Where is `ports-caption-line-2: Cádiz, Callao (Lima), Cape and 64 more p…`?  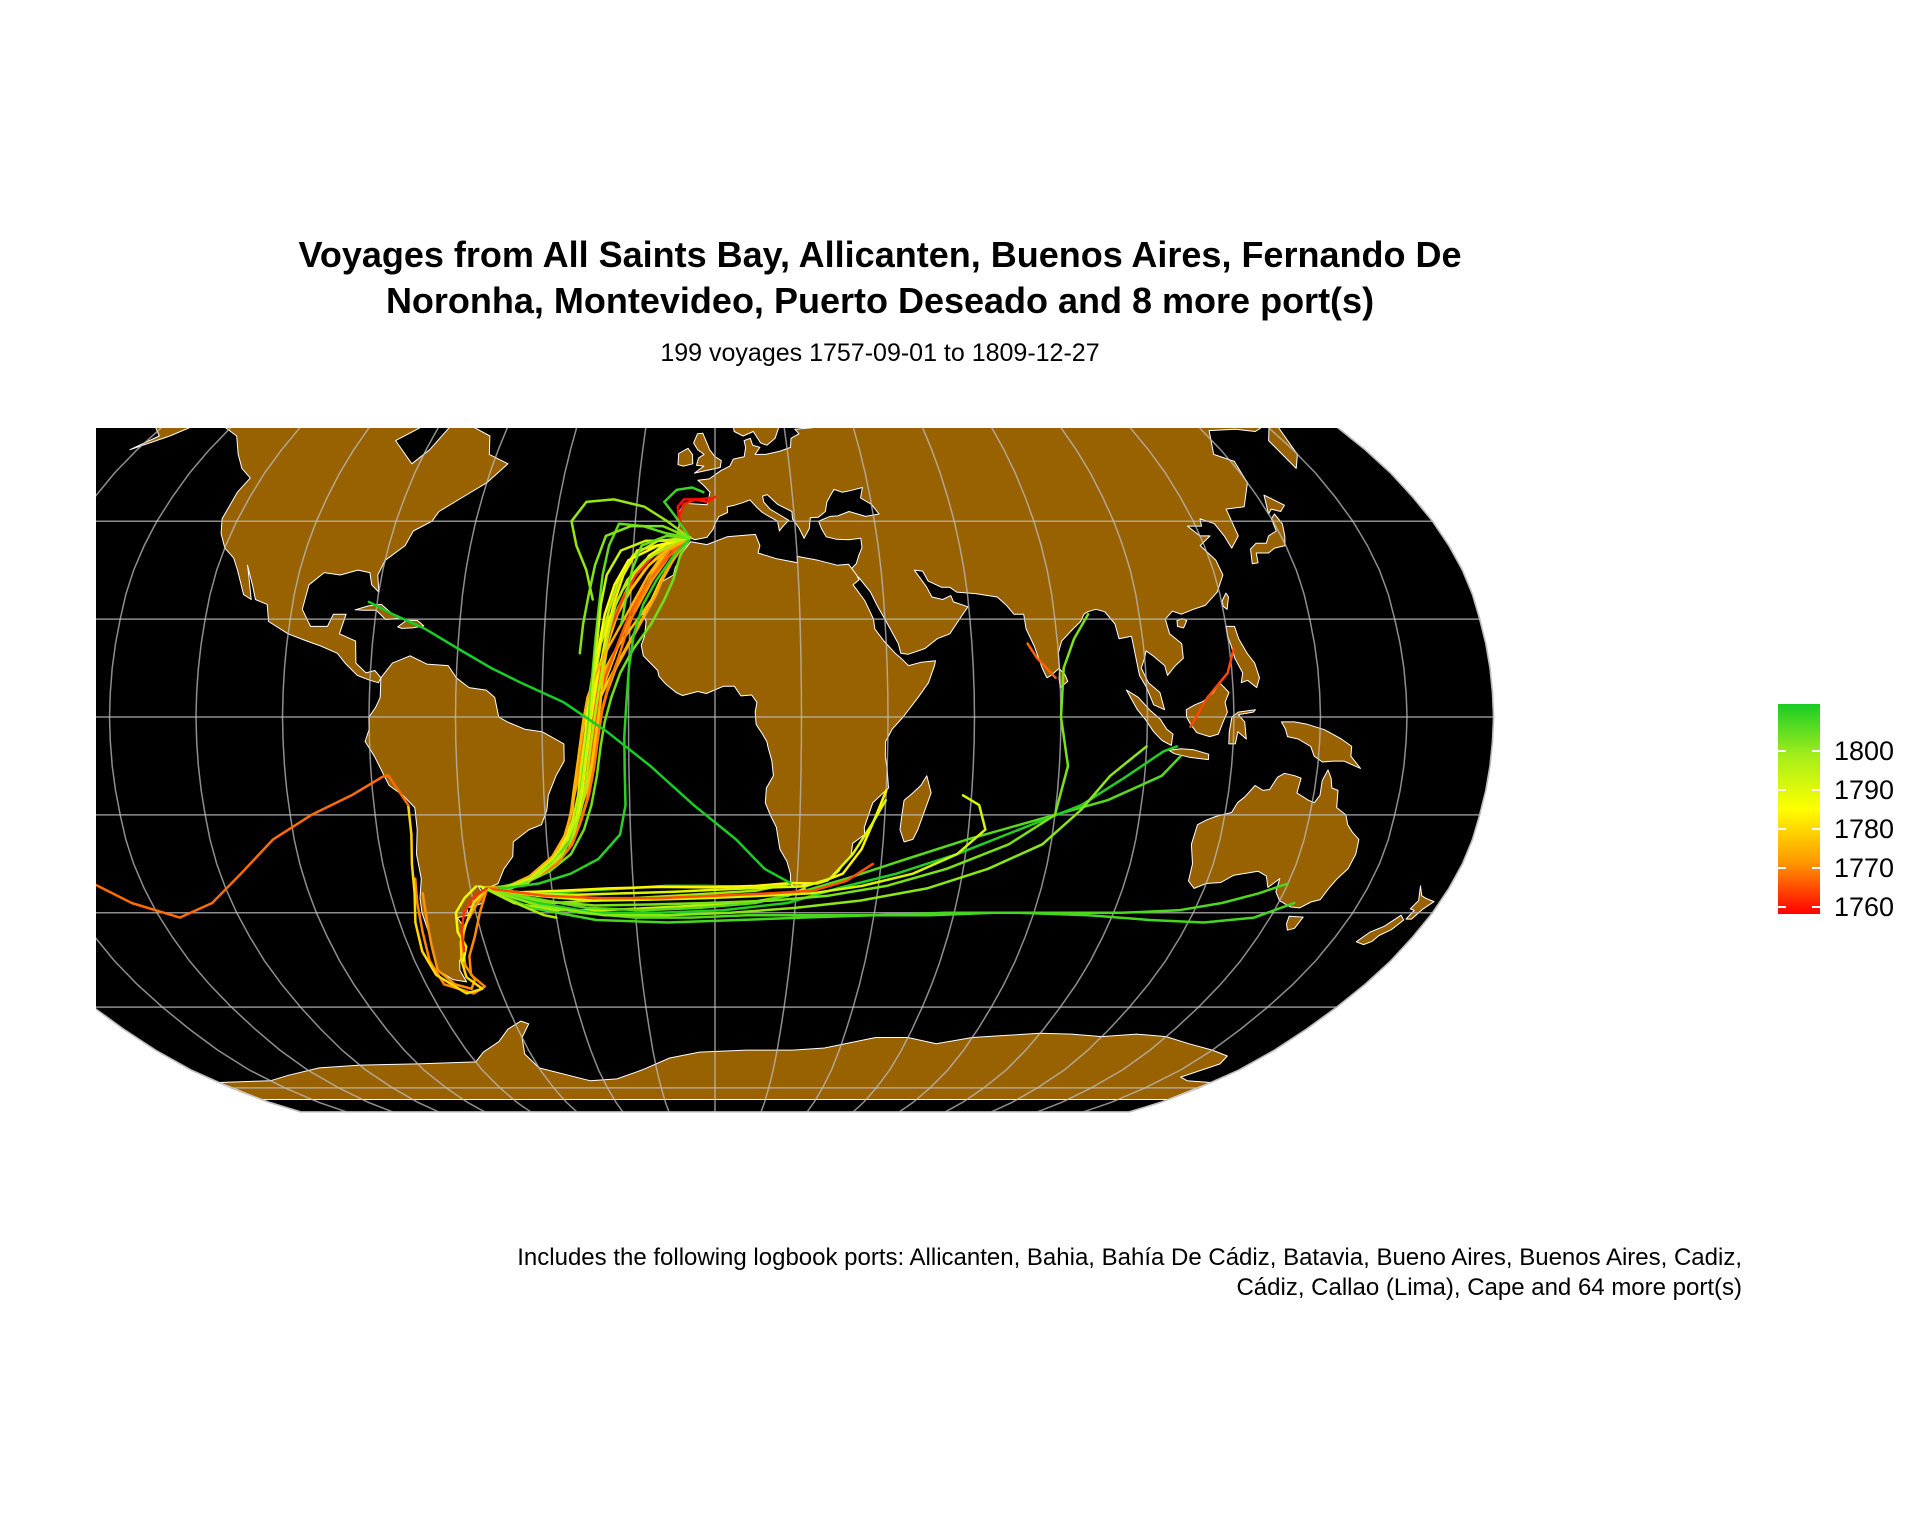 ports-caption-line-2: Cádiz, Callao (Lima), Cape and 64 more p… is located at coordinates (1489, 1287).